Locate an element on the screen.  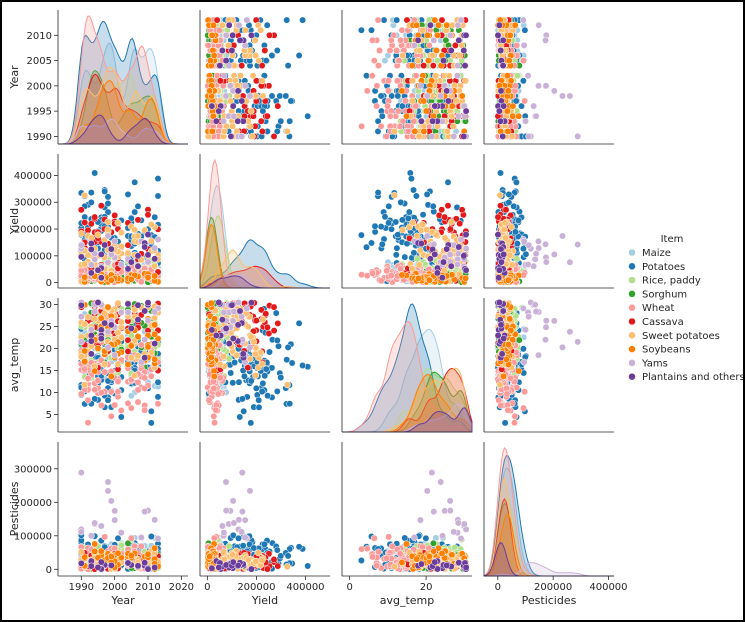
panel-yield-vs-avg-temp is located at coordinates (406, 221).